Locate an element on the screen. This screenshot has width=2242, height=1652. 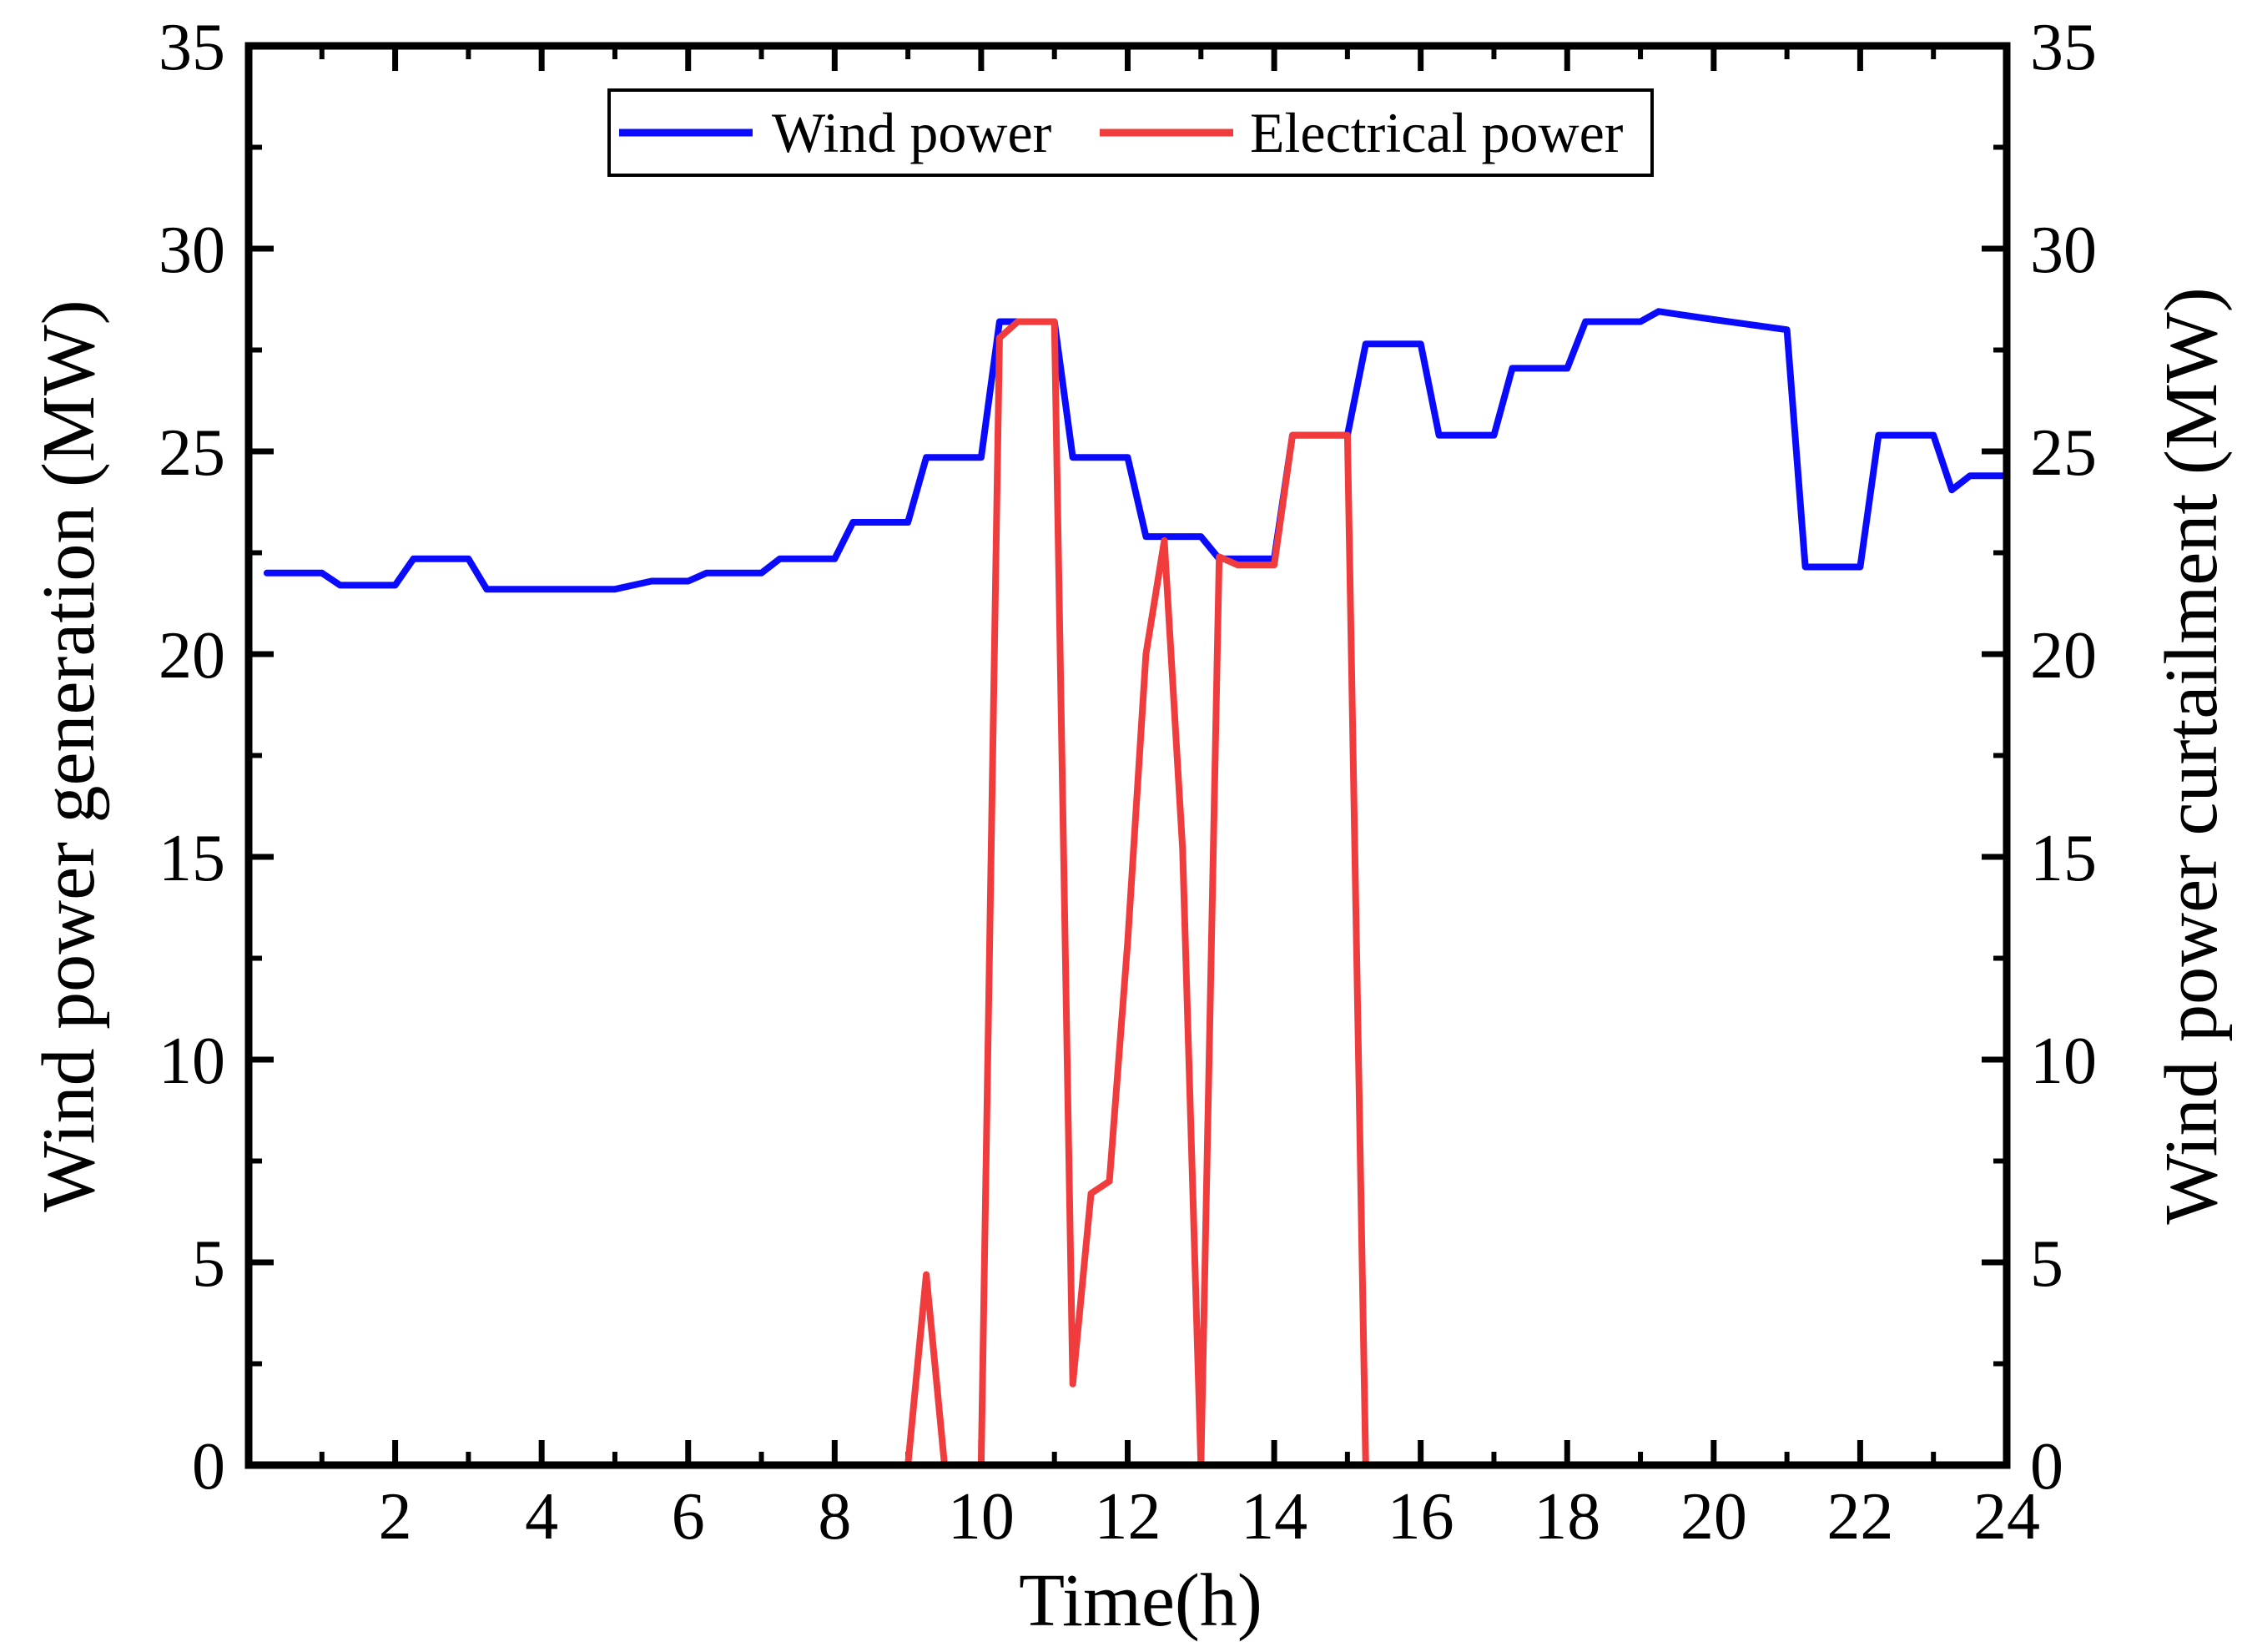
y-tick-label-right-35: 35 is located at coordinates (2063, 48).